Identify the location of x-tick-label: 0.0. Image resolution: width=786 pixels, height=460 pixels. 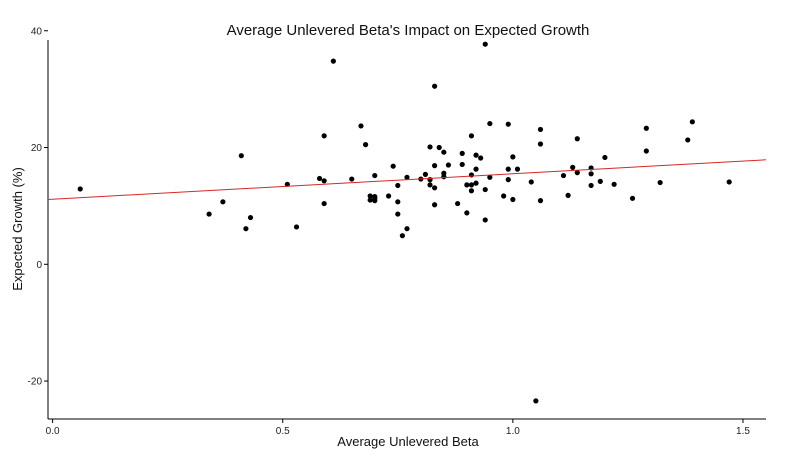
(53, 431).